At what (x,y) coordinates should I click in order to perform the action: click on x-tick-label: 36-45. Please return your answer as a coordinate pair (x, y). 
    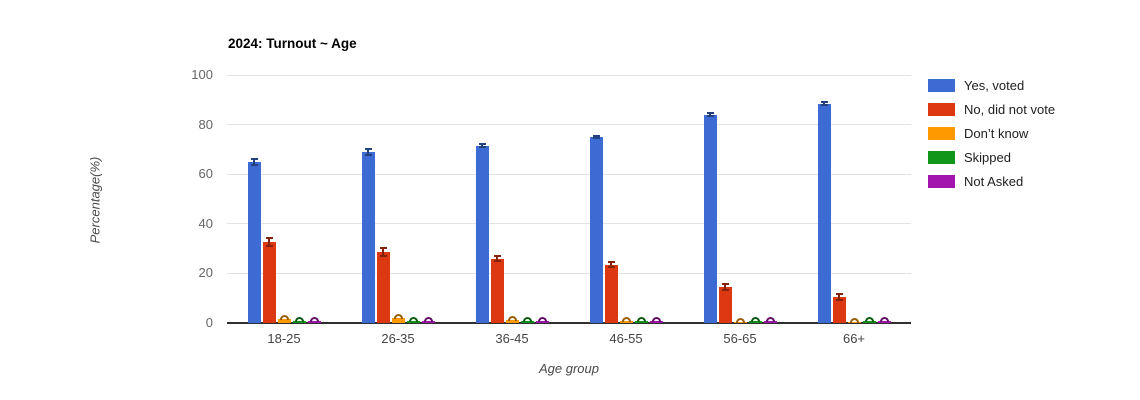
    Looking at the image, I should click on (512, 338).